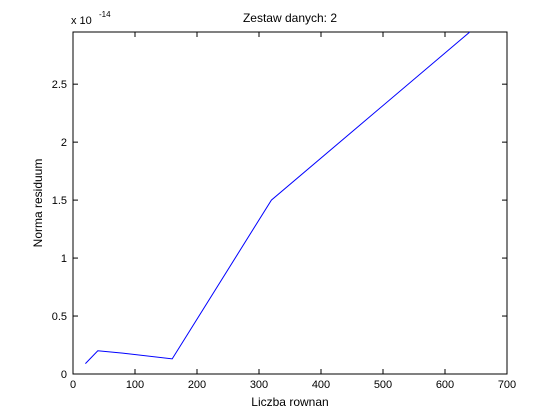 The width and height of the screenshot is (560, 420). What do you see at coordinates (259, 385) in the screenshot?
I see `x-tick-label: 300` at bounding box center [259, 385].